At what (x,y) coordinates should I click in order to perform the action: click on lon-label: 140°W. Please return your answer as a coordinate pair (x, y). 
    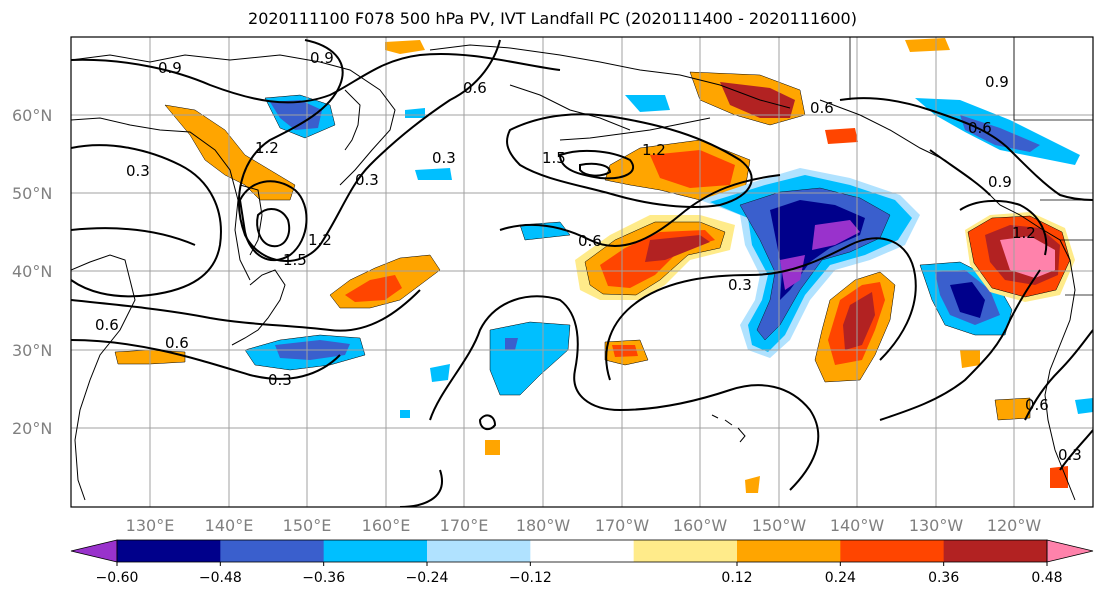
    Looking at the image, I should click on (857, 525).